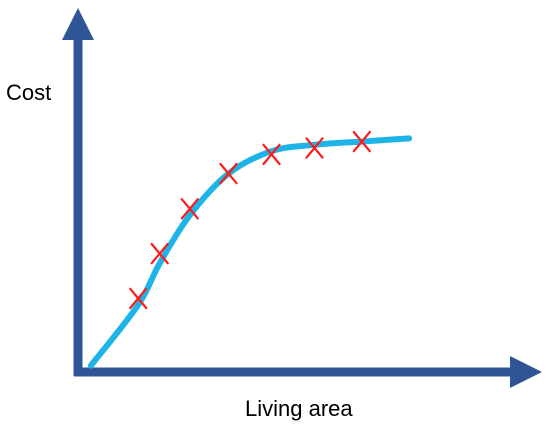 This screenshot has height=429, width=554. I want to click on y-axis-arrow-icon, so click(78, 24).